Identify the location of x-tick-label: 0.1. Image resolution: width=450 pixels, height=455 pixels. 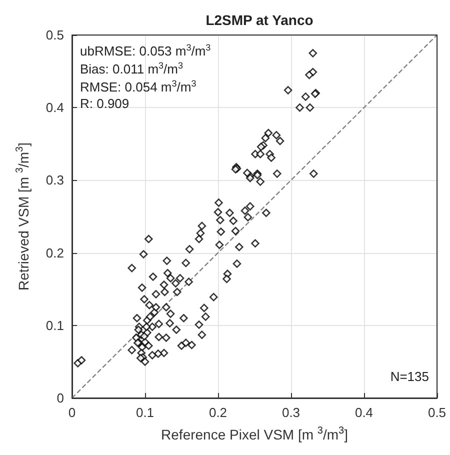
(145, 412).